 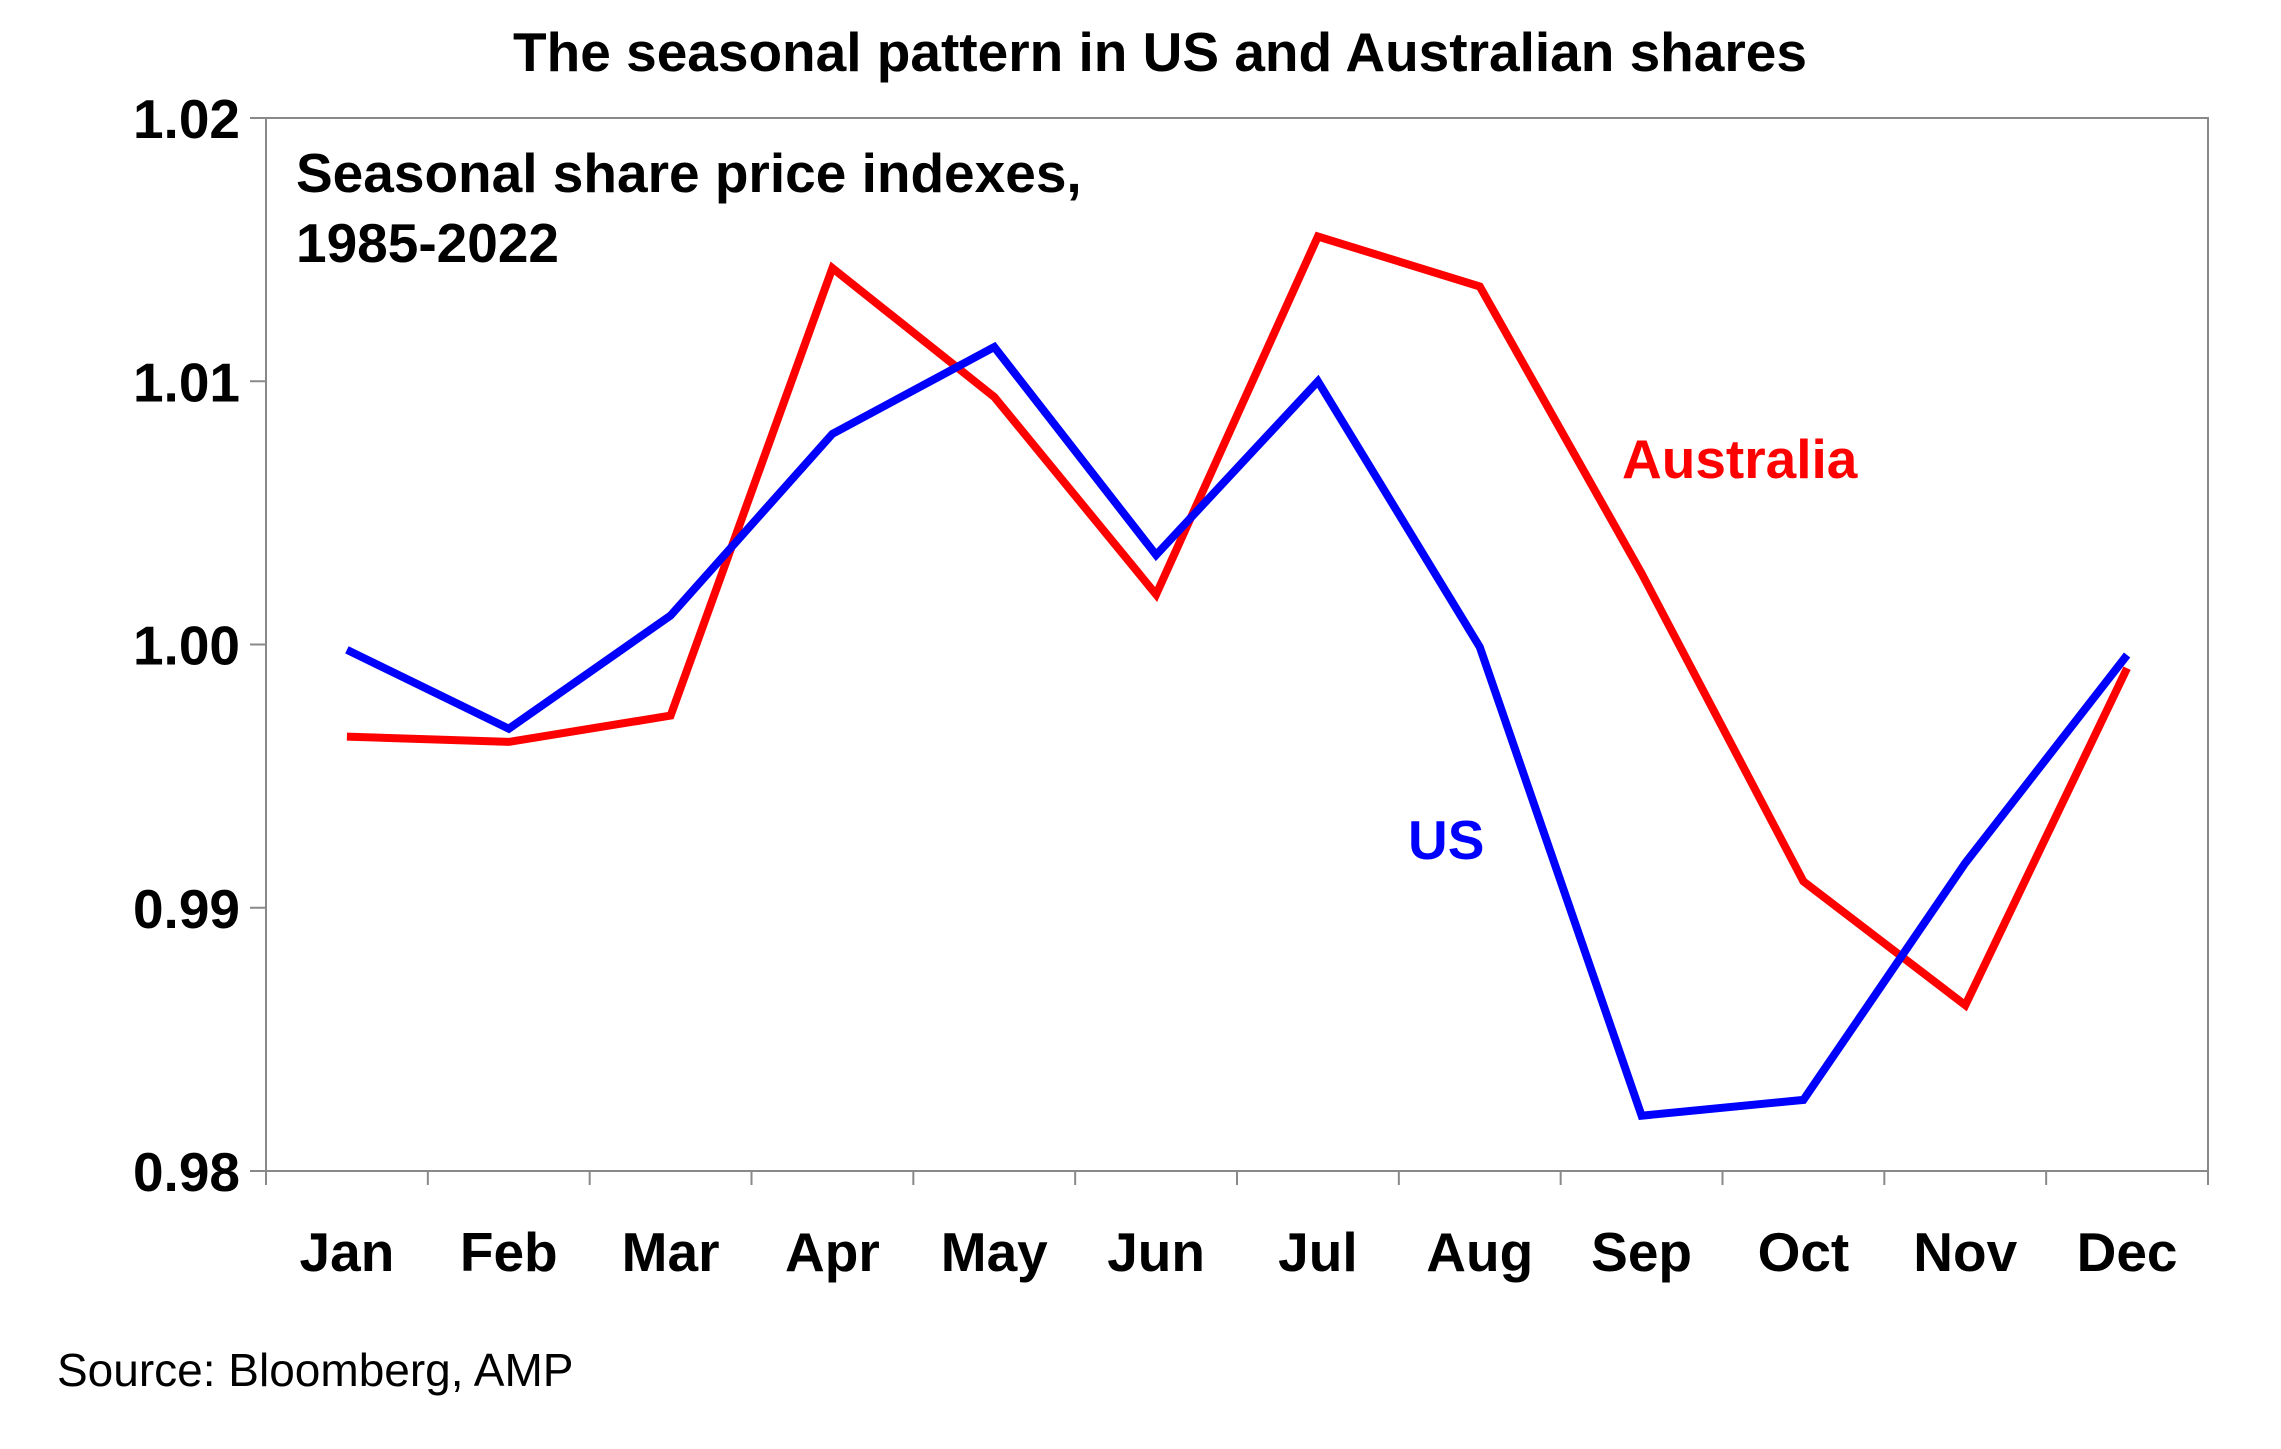 What do you see at coordinates (1446, 840) in the screenshot?
I see `series-label-us: US` at bounding box center [1446, 840].